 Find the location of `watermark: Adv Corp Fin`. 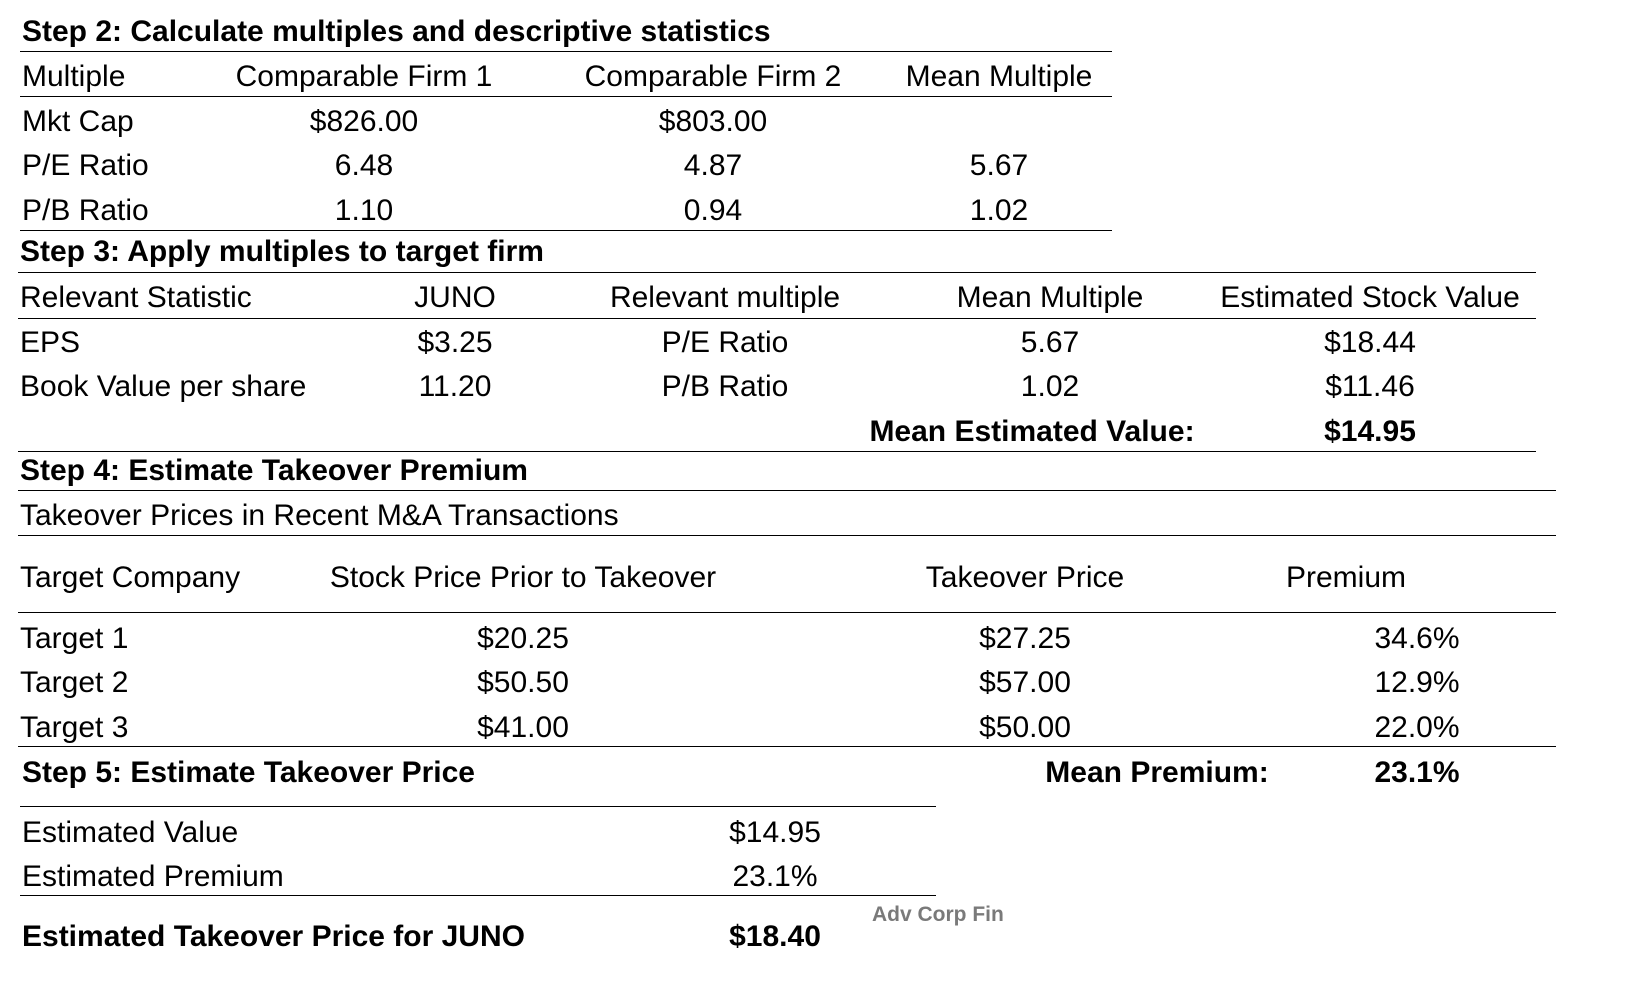

watermark: Adv Corp Fin is located at coordinates (938, 914).